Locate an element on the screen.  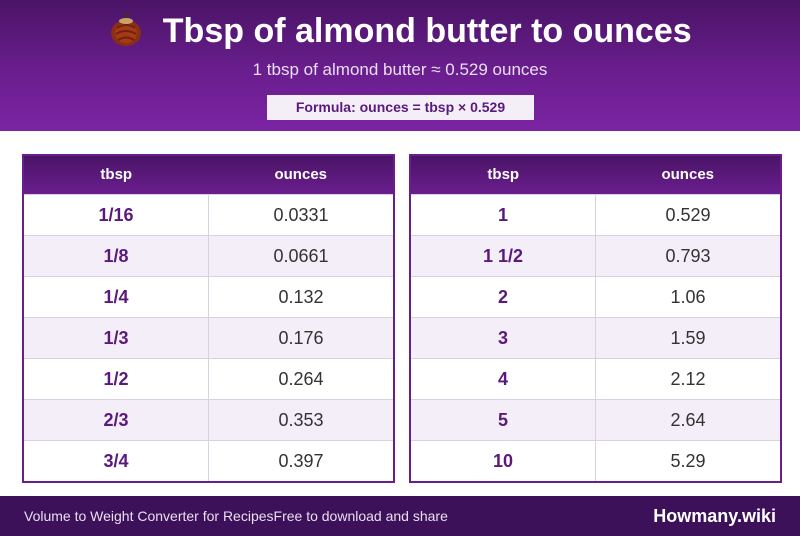
table-row: 2/3 0.353 is located at coordinates (208, 419).